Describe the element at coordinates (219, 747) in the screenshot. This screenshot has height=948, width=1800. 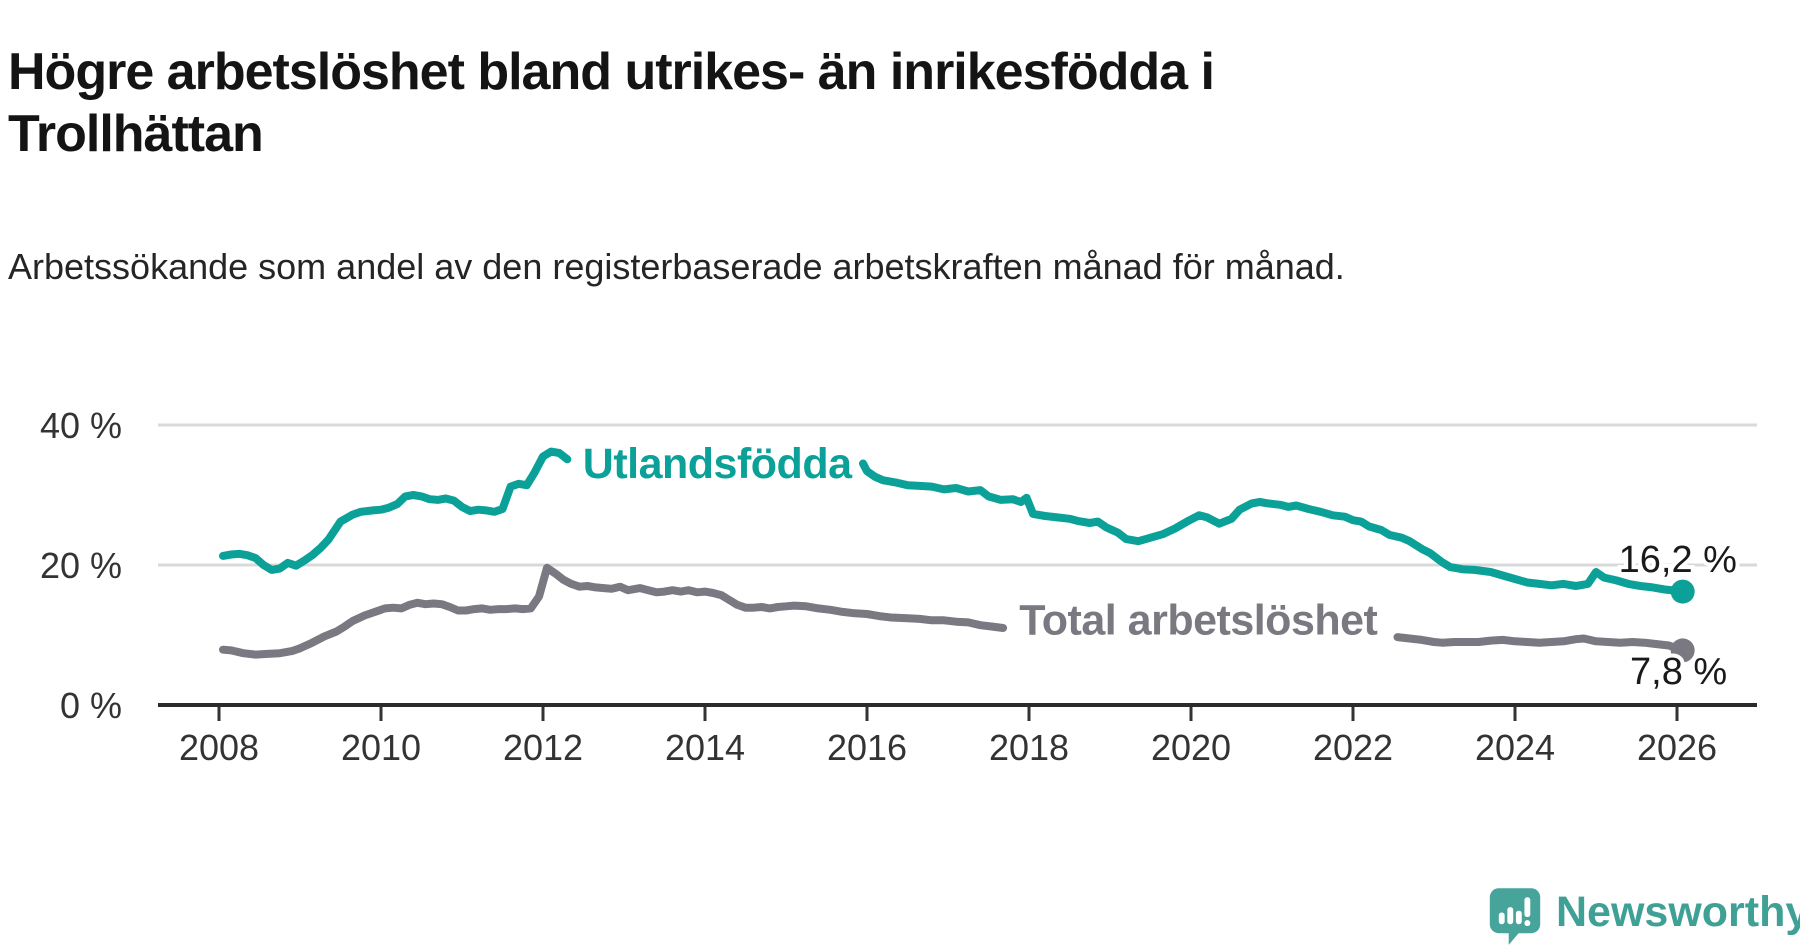
I see `x-axis-tick-label: 2008` at that location.